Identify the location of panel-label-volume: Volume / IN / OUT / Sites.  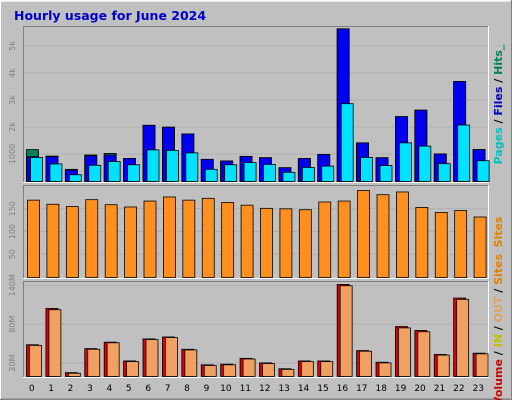
(498, 326).